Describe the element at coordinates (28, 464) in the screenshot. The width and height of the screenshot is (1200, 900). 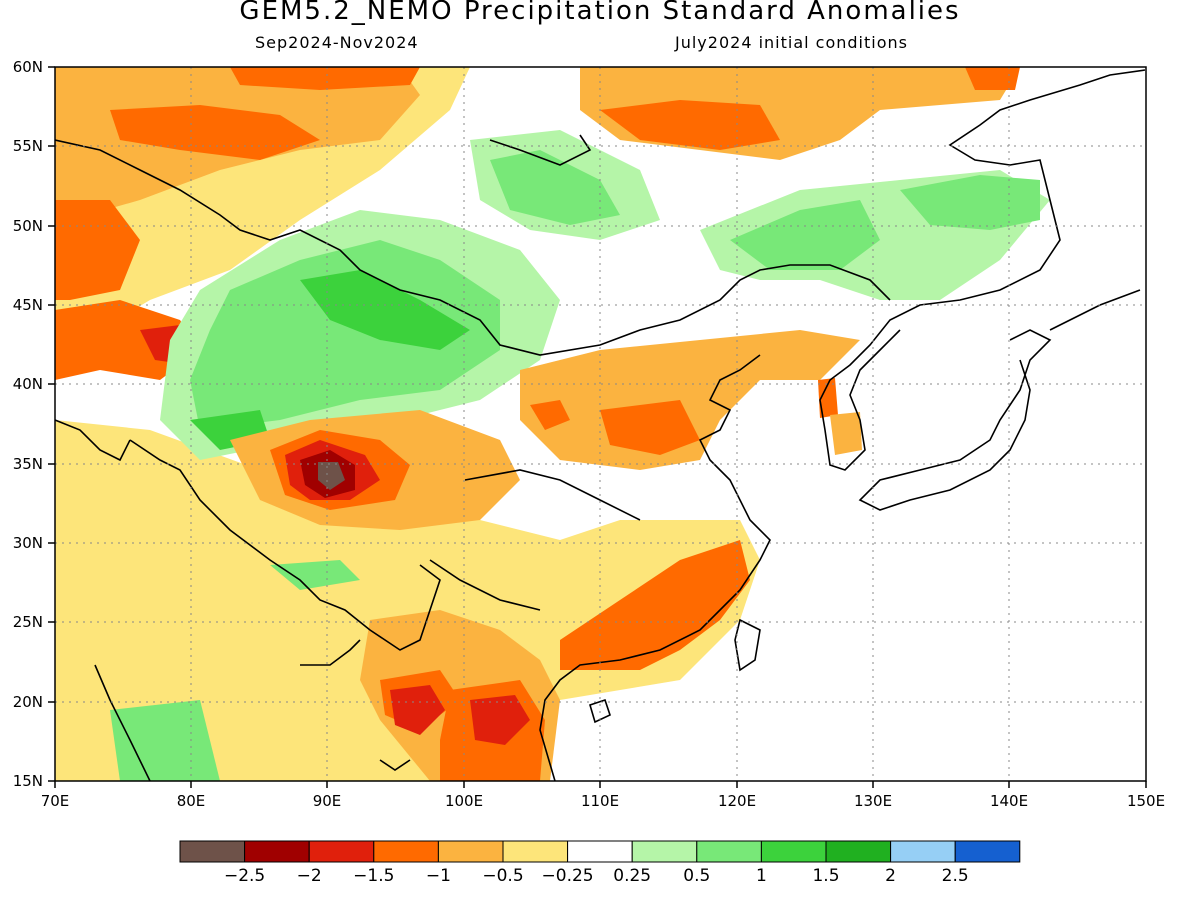
I see `lat-label: 35N` at that location.